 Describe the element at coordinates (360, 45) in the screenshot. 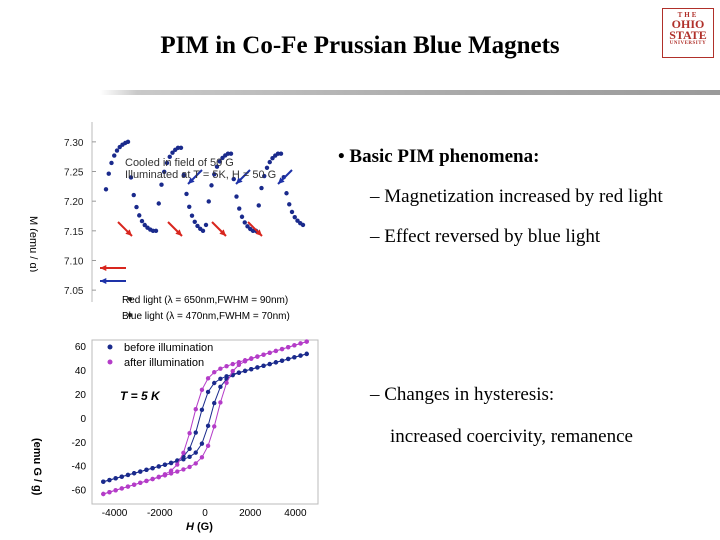

I see `slide-title: PIM in Co-Fe Prussian Blue Magnets` at that location.